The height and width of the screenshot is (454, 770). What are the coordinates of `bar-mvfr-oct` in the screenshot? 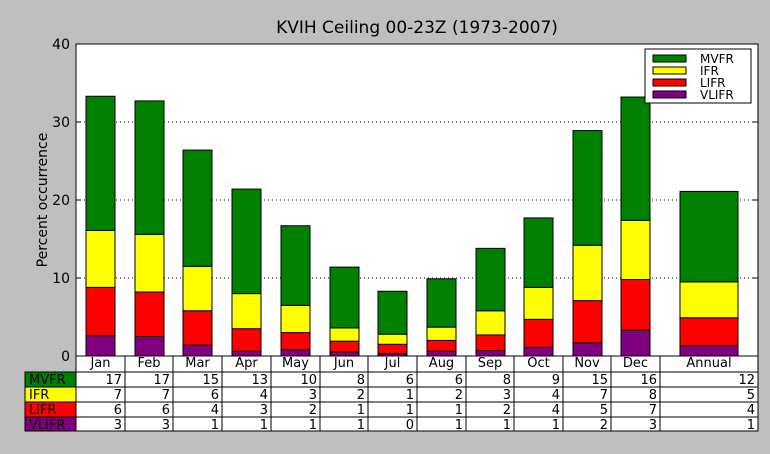 It's located at (538, 252).